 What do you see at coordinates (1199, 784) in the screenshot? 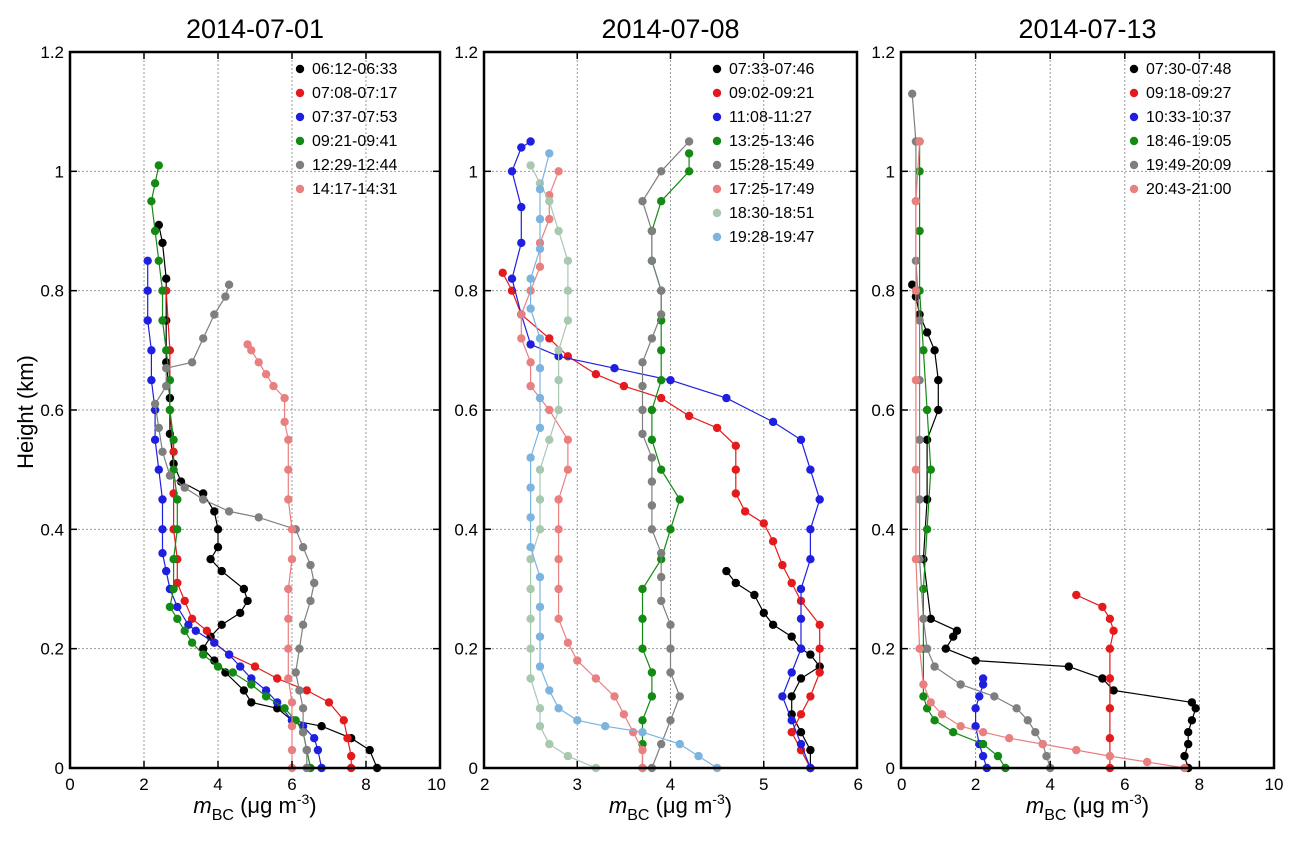
I see `x-tick-label: 8` at bounding box center [1199, 784].